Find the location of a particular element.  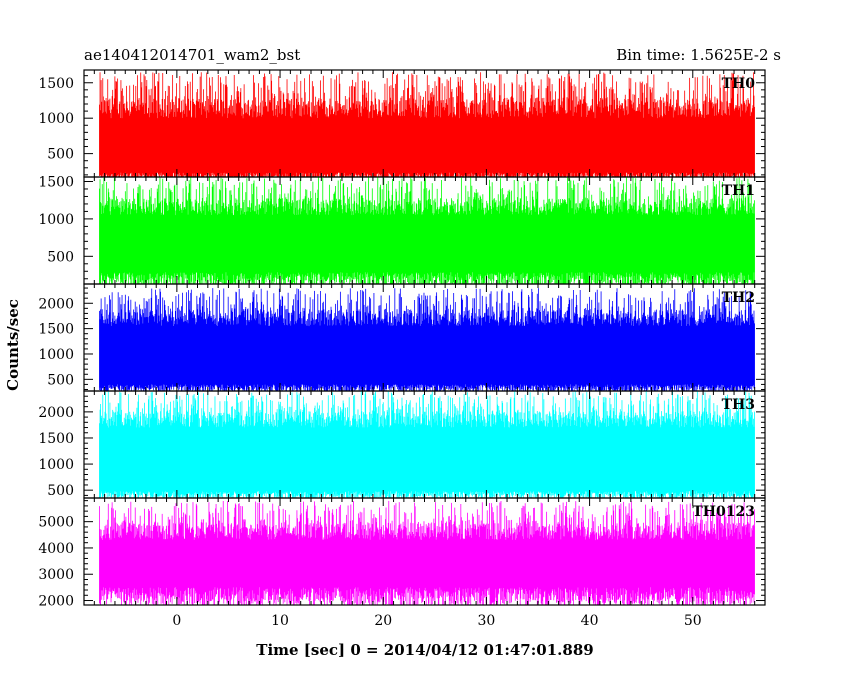

series-th0 is located at coordinates (427, 124).